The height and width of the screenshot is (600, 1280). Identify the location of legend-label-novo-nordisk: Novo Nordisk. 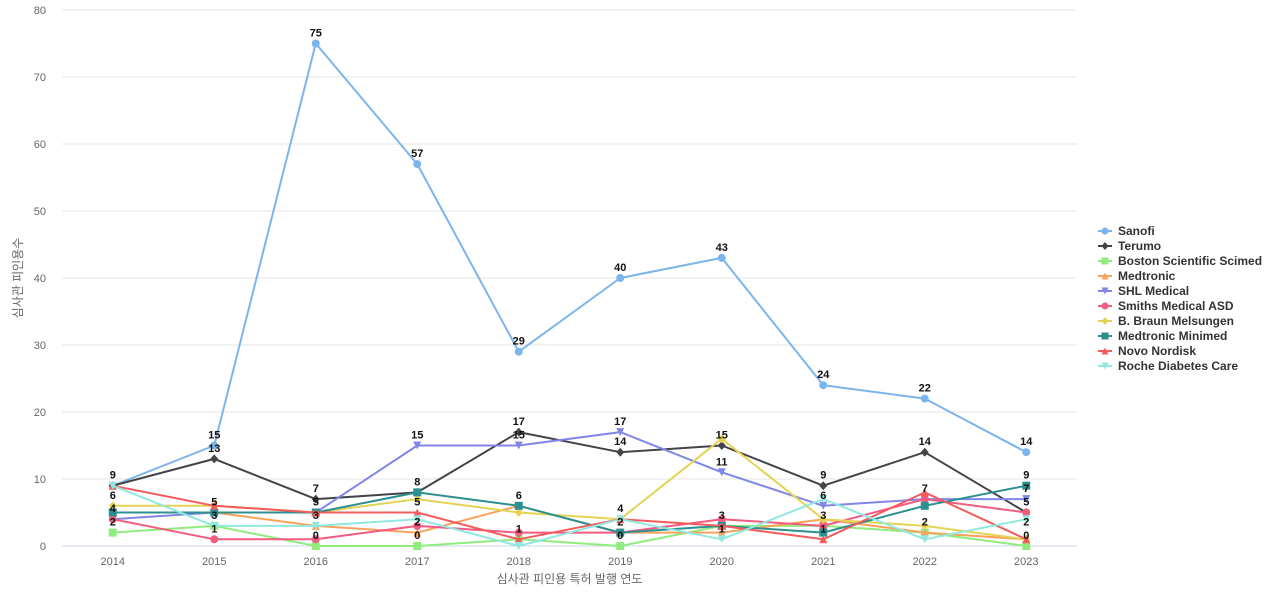
(1157, 351).